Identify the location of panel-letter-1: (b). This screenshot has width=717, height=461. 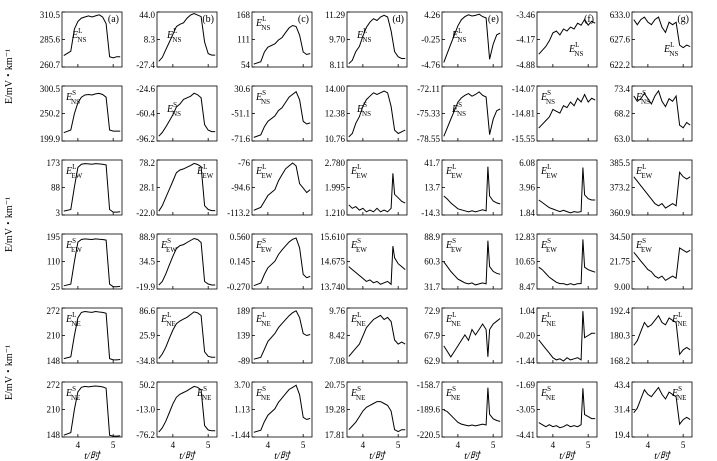
(208, 19).